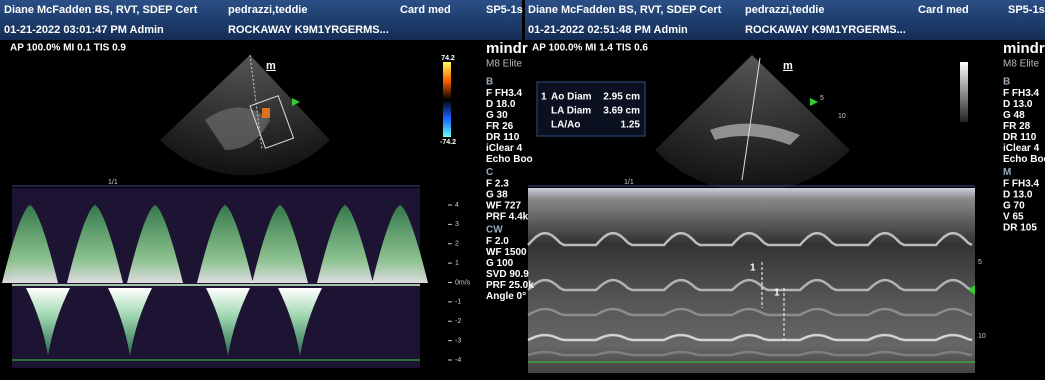 The height and width of the screenshot is (380, 1045). I want to click on measure-value: 1.25, so click(631, 125).